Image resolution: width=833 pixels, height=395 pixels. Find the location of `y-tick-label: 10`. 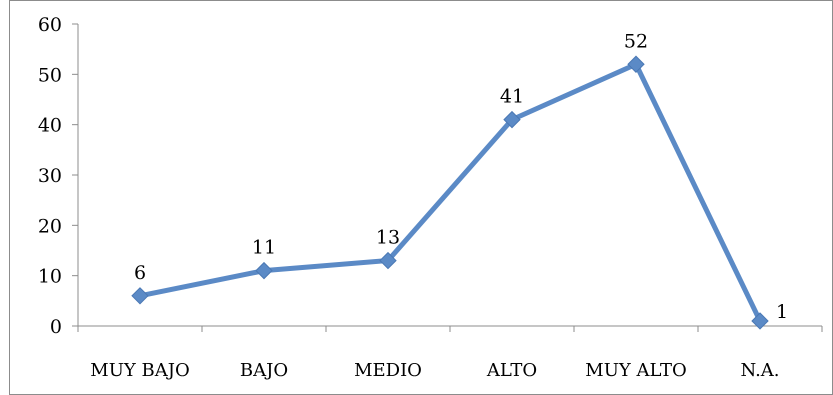

y-tick-label: 10 is located at coordinates (50, 277).